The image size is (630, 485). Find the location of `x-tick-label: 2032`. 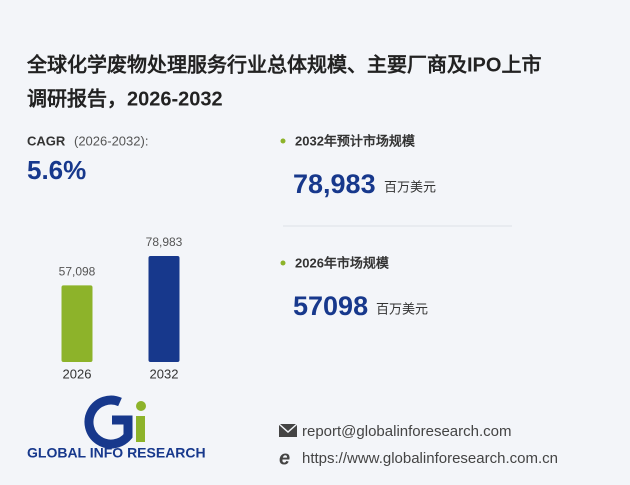

x-tick-label: 2032 is located at coordinates (164, 373).